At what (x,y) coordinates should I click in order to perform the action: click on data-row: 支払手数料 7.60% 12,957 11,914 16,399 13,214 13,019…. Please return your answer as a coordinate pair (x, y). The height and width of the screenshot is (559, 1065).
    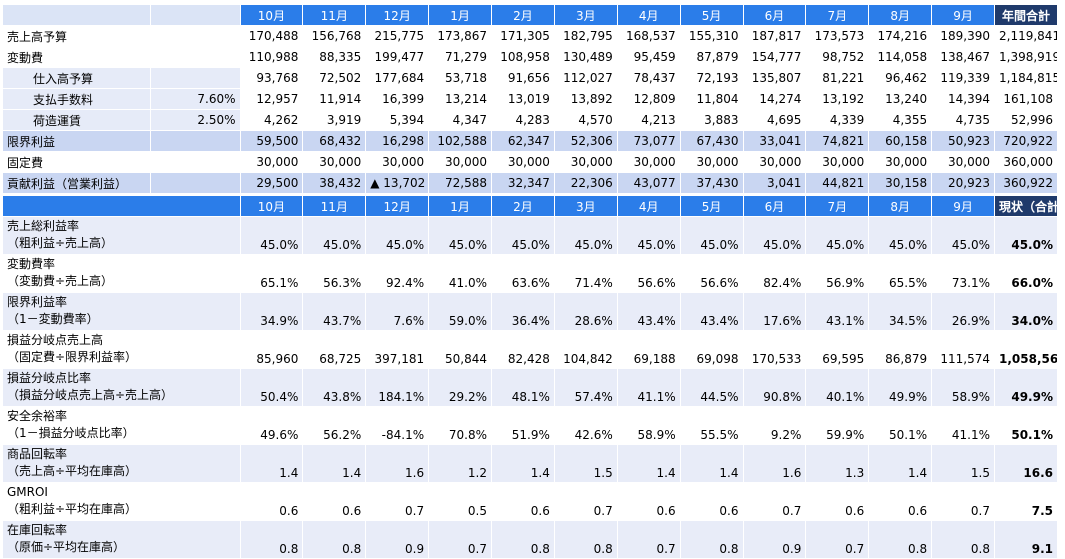
    Looking at the image, I should click on (530, 99).